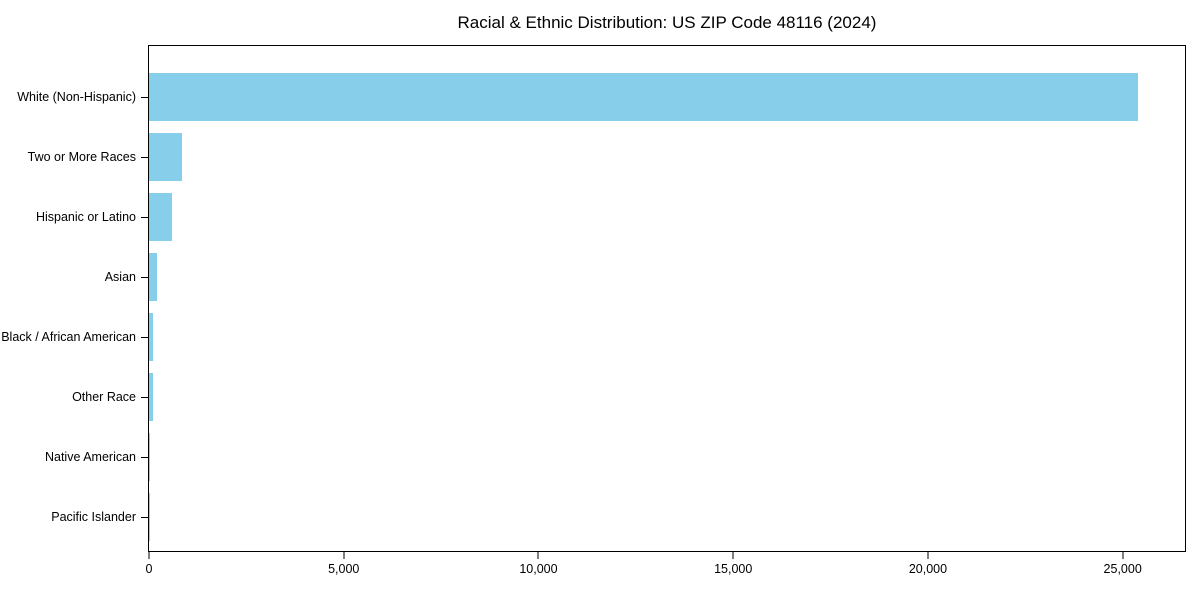 This screenshot has height=600, width=1200. What do you see at coordinates (120, 277) in the screenshot?
I see `y-axis-label: Asian` at bounding box center [120, 277].